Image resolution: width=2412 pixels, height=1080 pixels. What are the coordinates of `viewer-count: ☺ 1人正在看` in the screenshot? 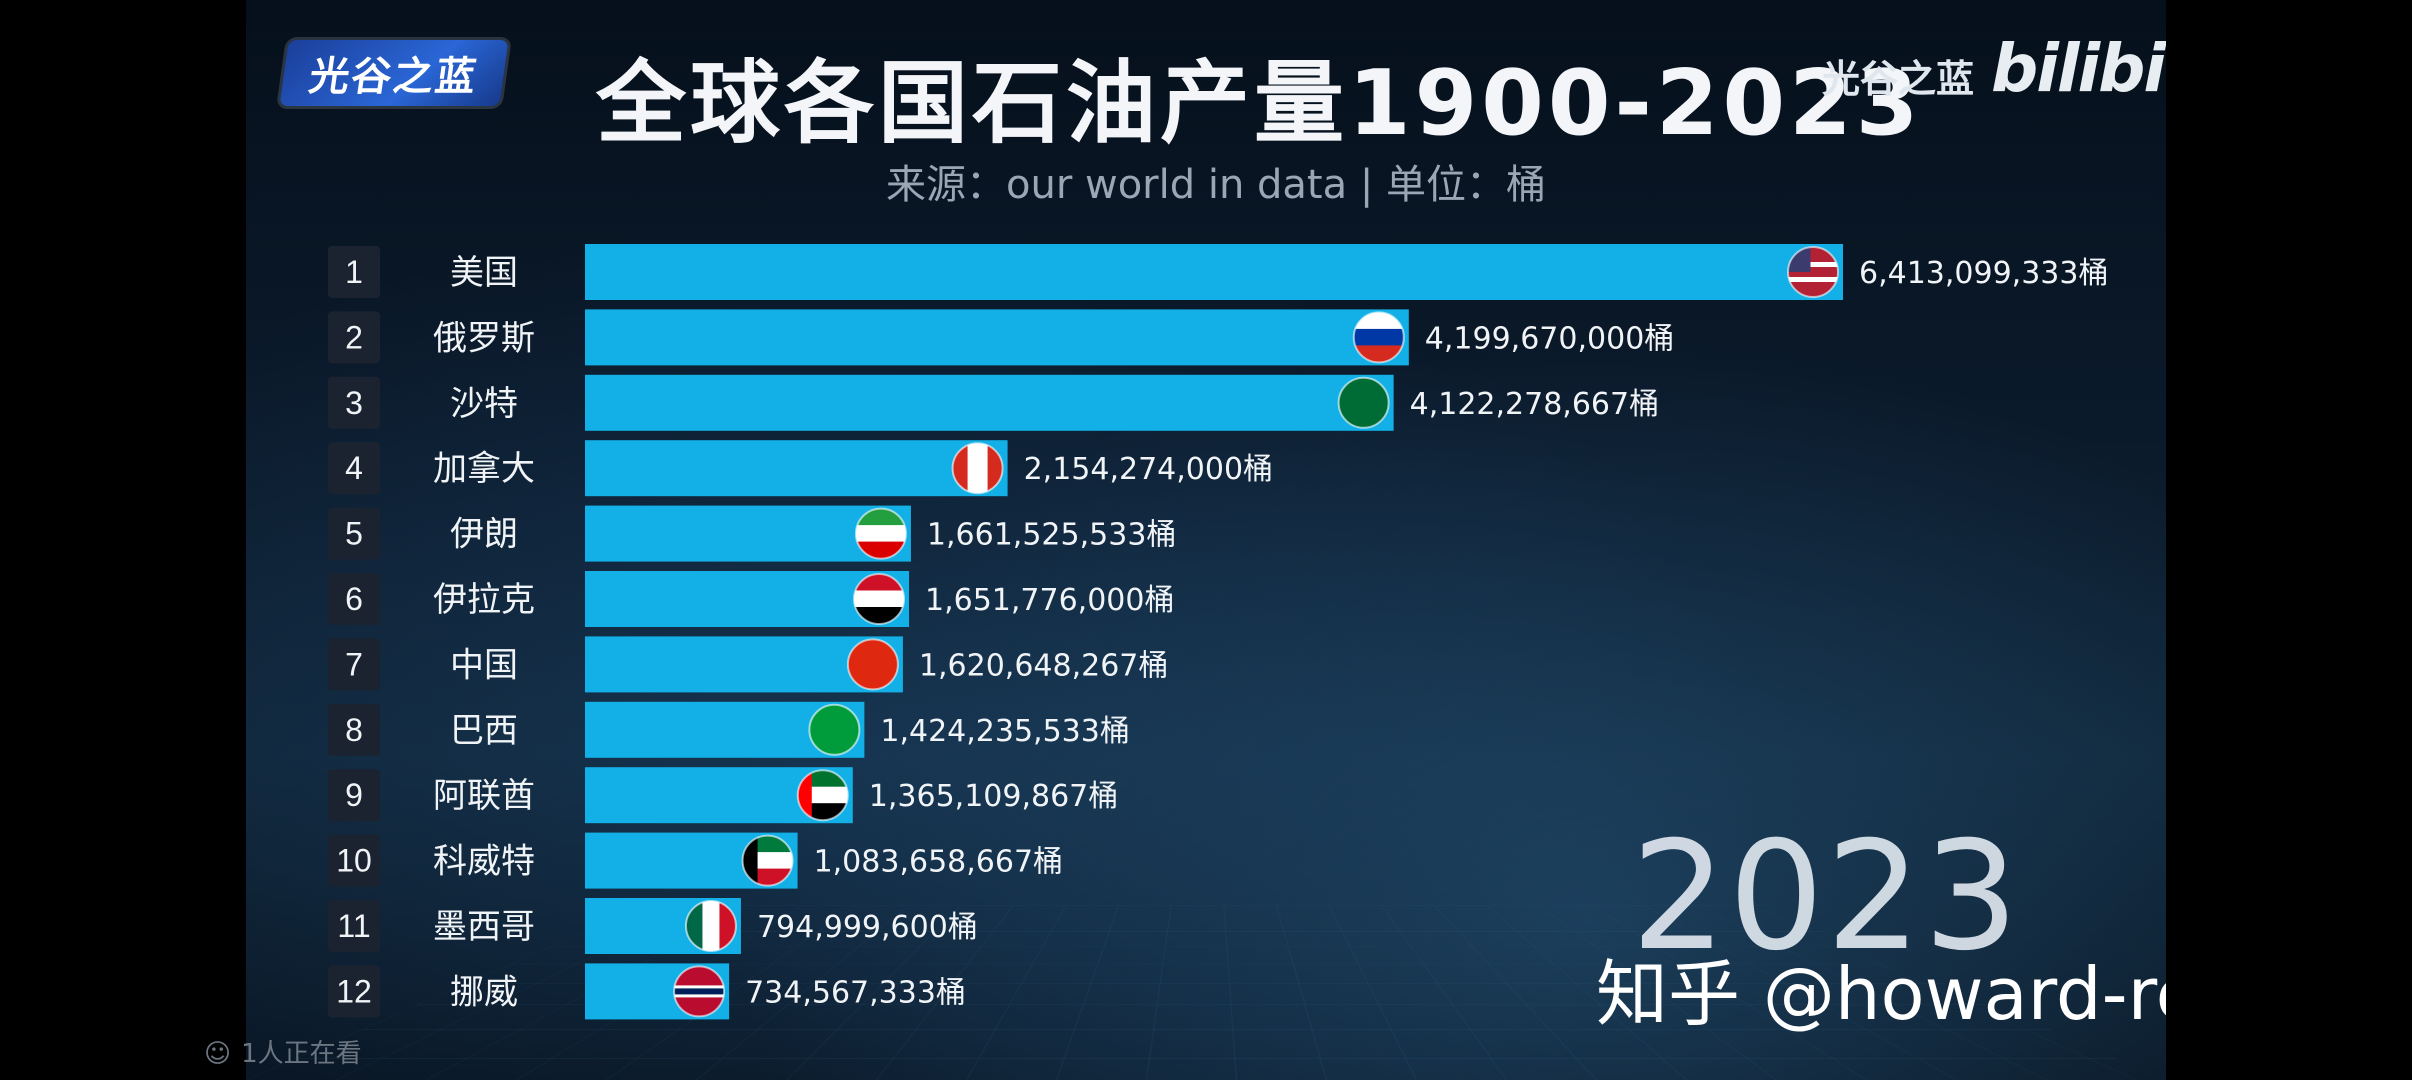 It's located at (283, 1051).